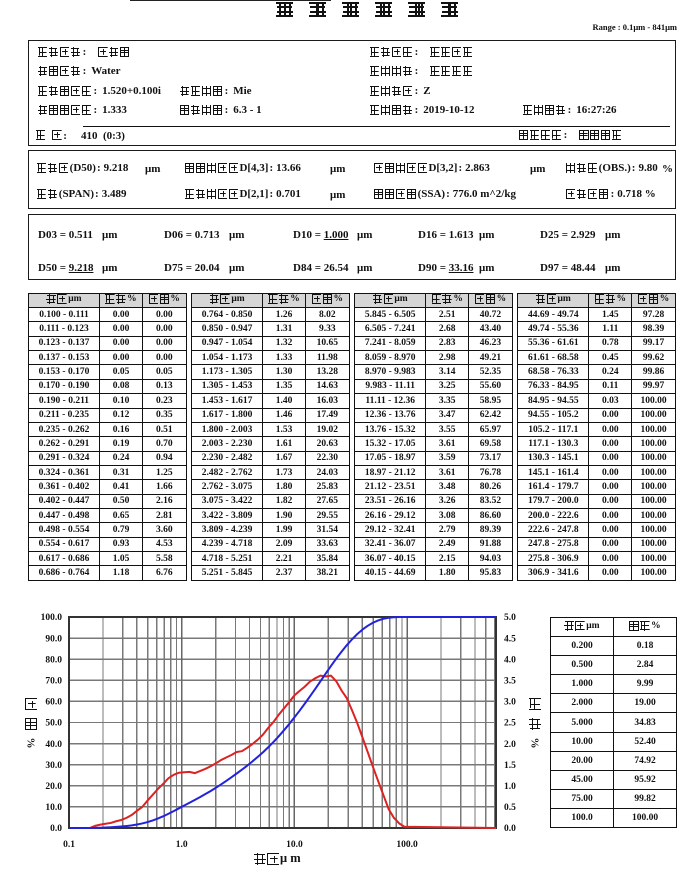 The height and width of the screenshot is (875, 700). What do you see at coordinates (510, 724) in the screenshot?
I see `svg-text: 2.5` at bounding box center [510, 724].